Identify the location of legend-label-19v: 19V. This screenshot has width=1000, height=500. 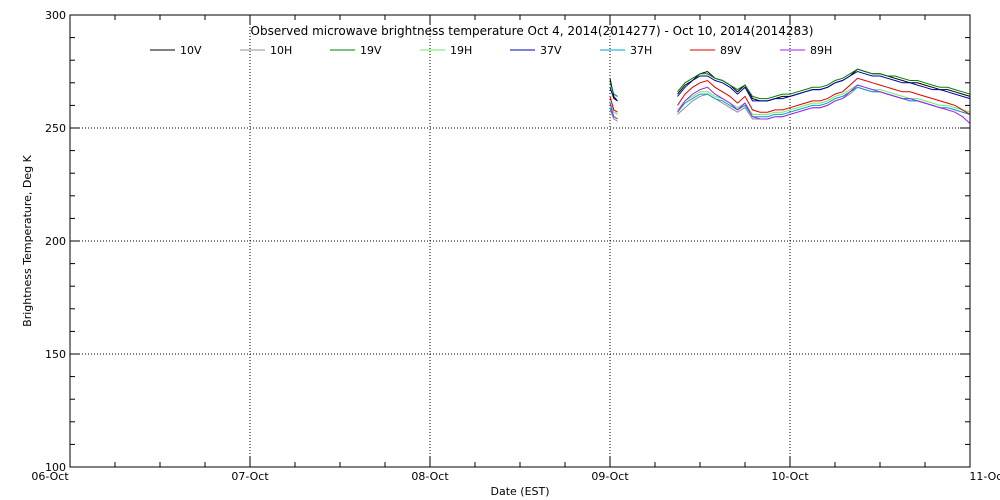
(371, 50).